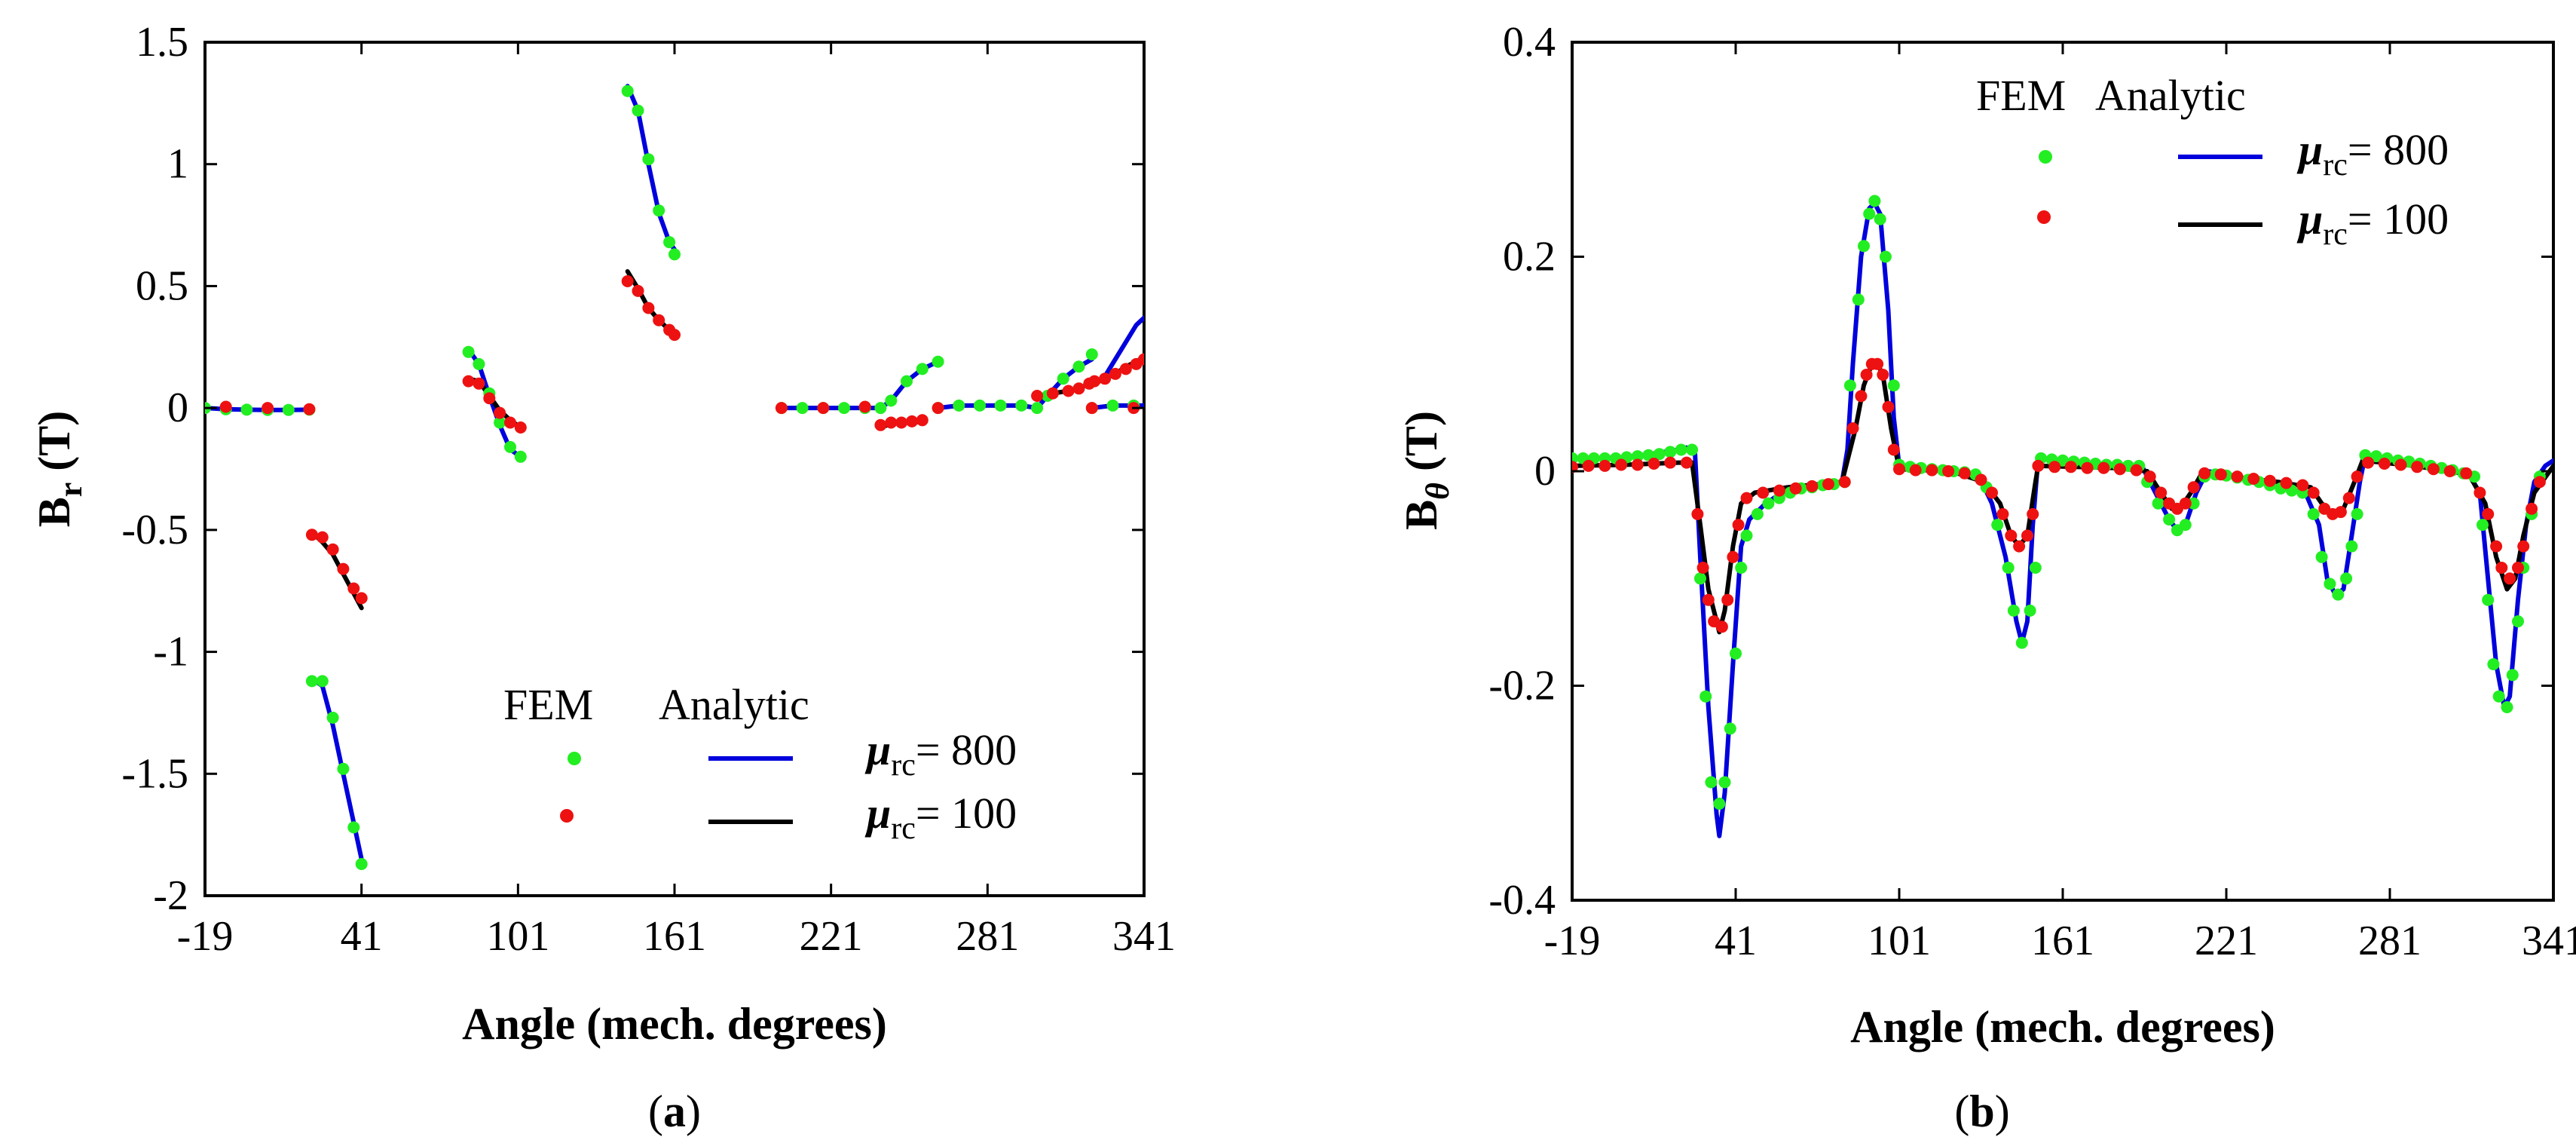 This screenshot has width=2576, height=1143. I want to click on panel-a-x-tick-label-6: 341, so click(1144, 936).